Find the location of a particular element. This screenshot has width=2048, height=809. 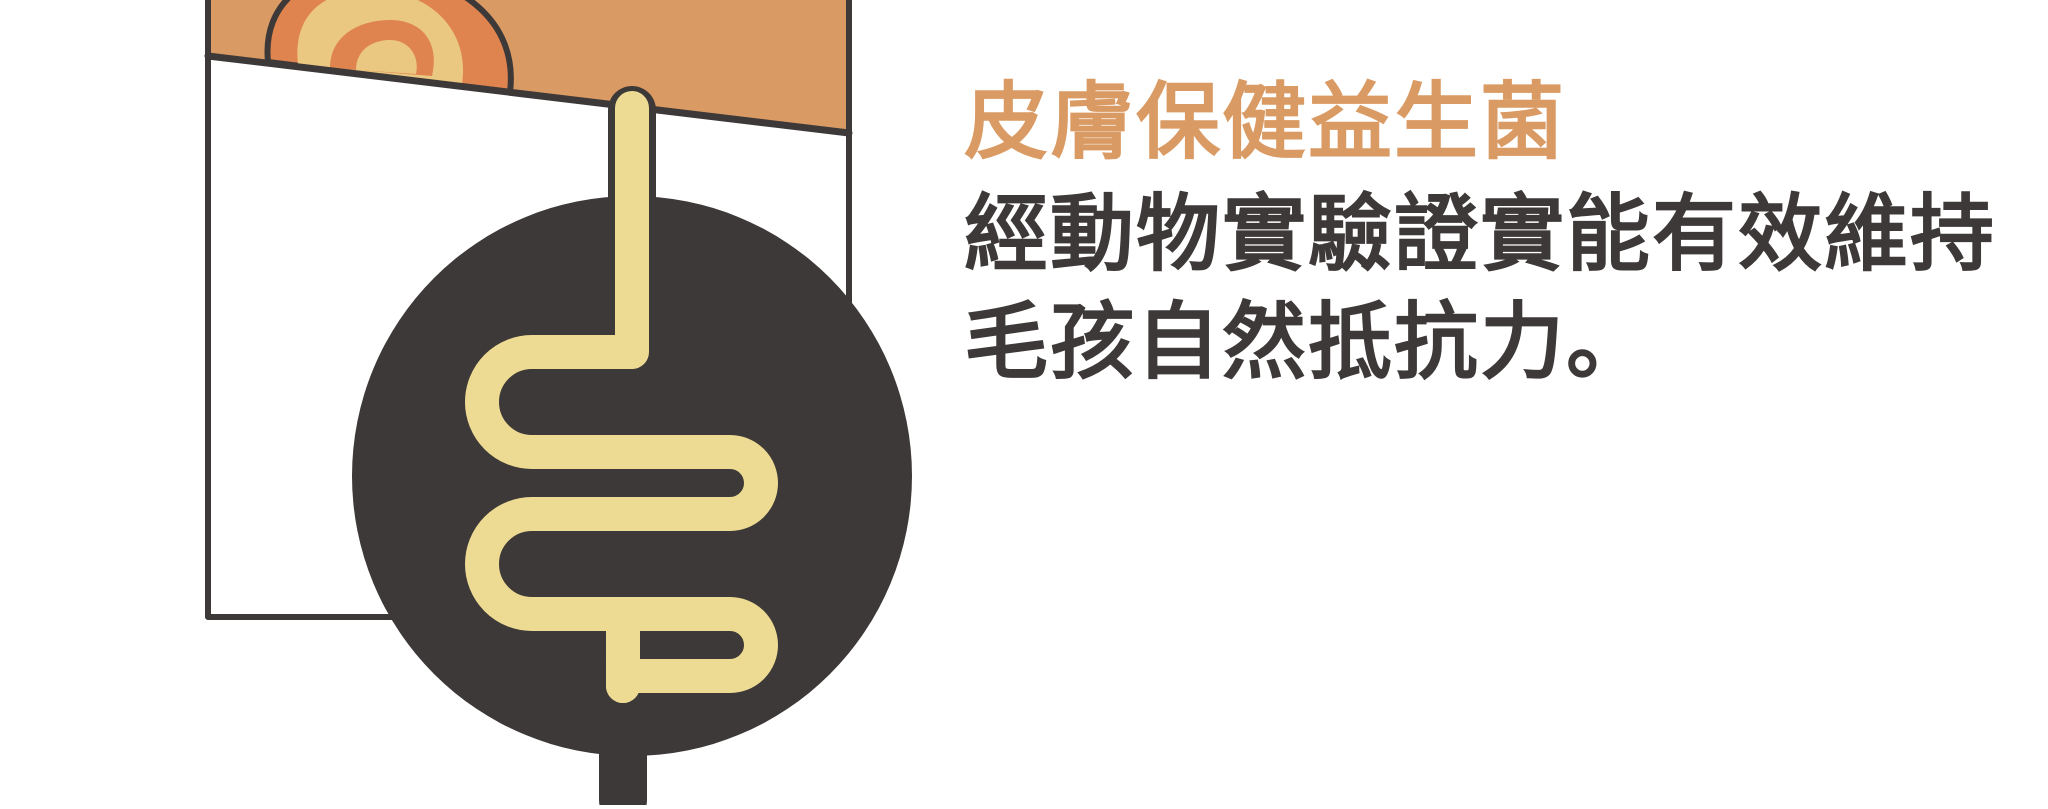

headline: 皮膚保健益生菌 is located at coordinates (1265, 122).